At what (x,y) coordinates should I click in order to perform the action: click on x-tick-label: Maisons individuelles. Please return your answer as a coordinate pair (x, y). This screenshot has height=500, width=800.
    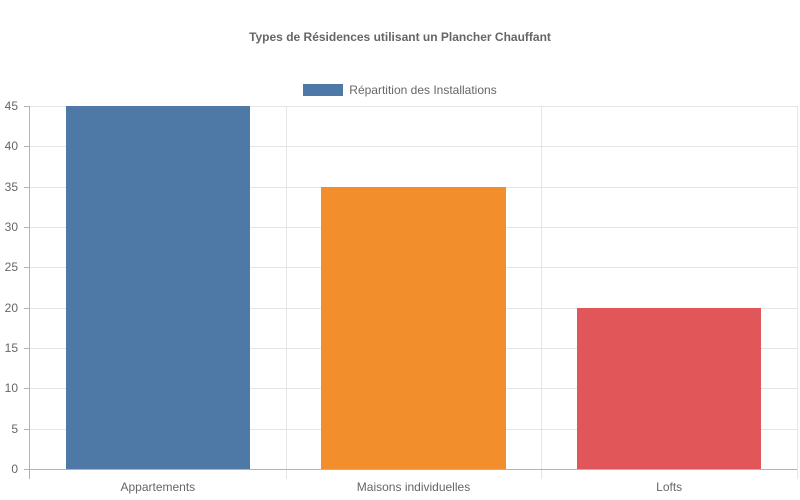
    Looking at the image, I should click on (413, 487).